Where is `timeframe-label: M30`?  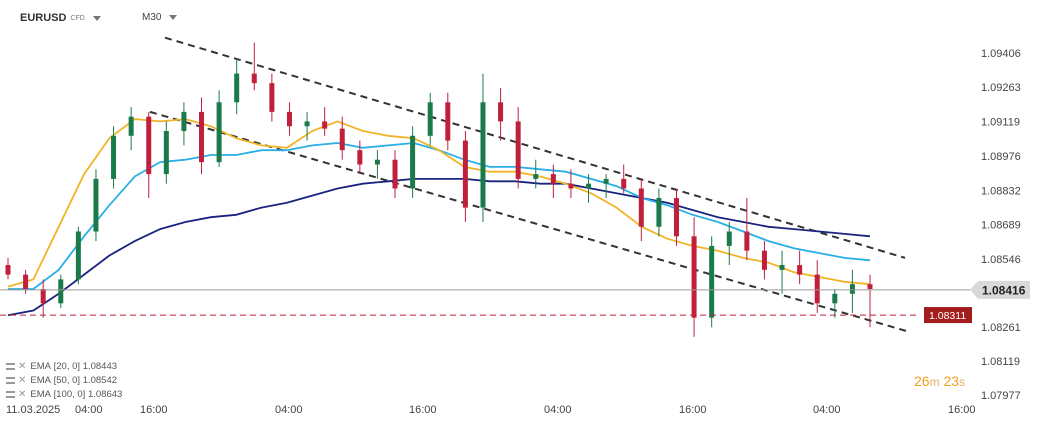
timeframe-label: M30 is located at coordinates (152, 17).